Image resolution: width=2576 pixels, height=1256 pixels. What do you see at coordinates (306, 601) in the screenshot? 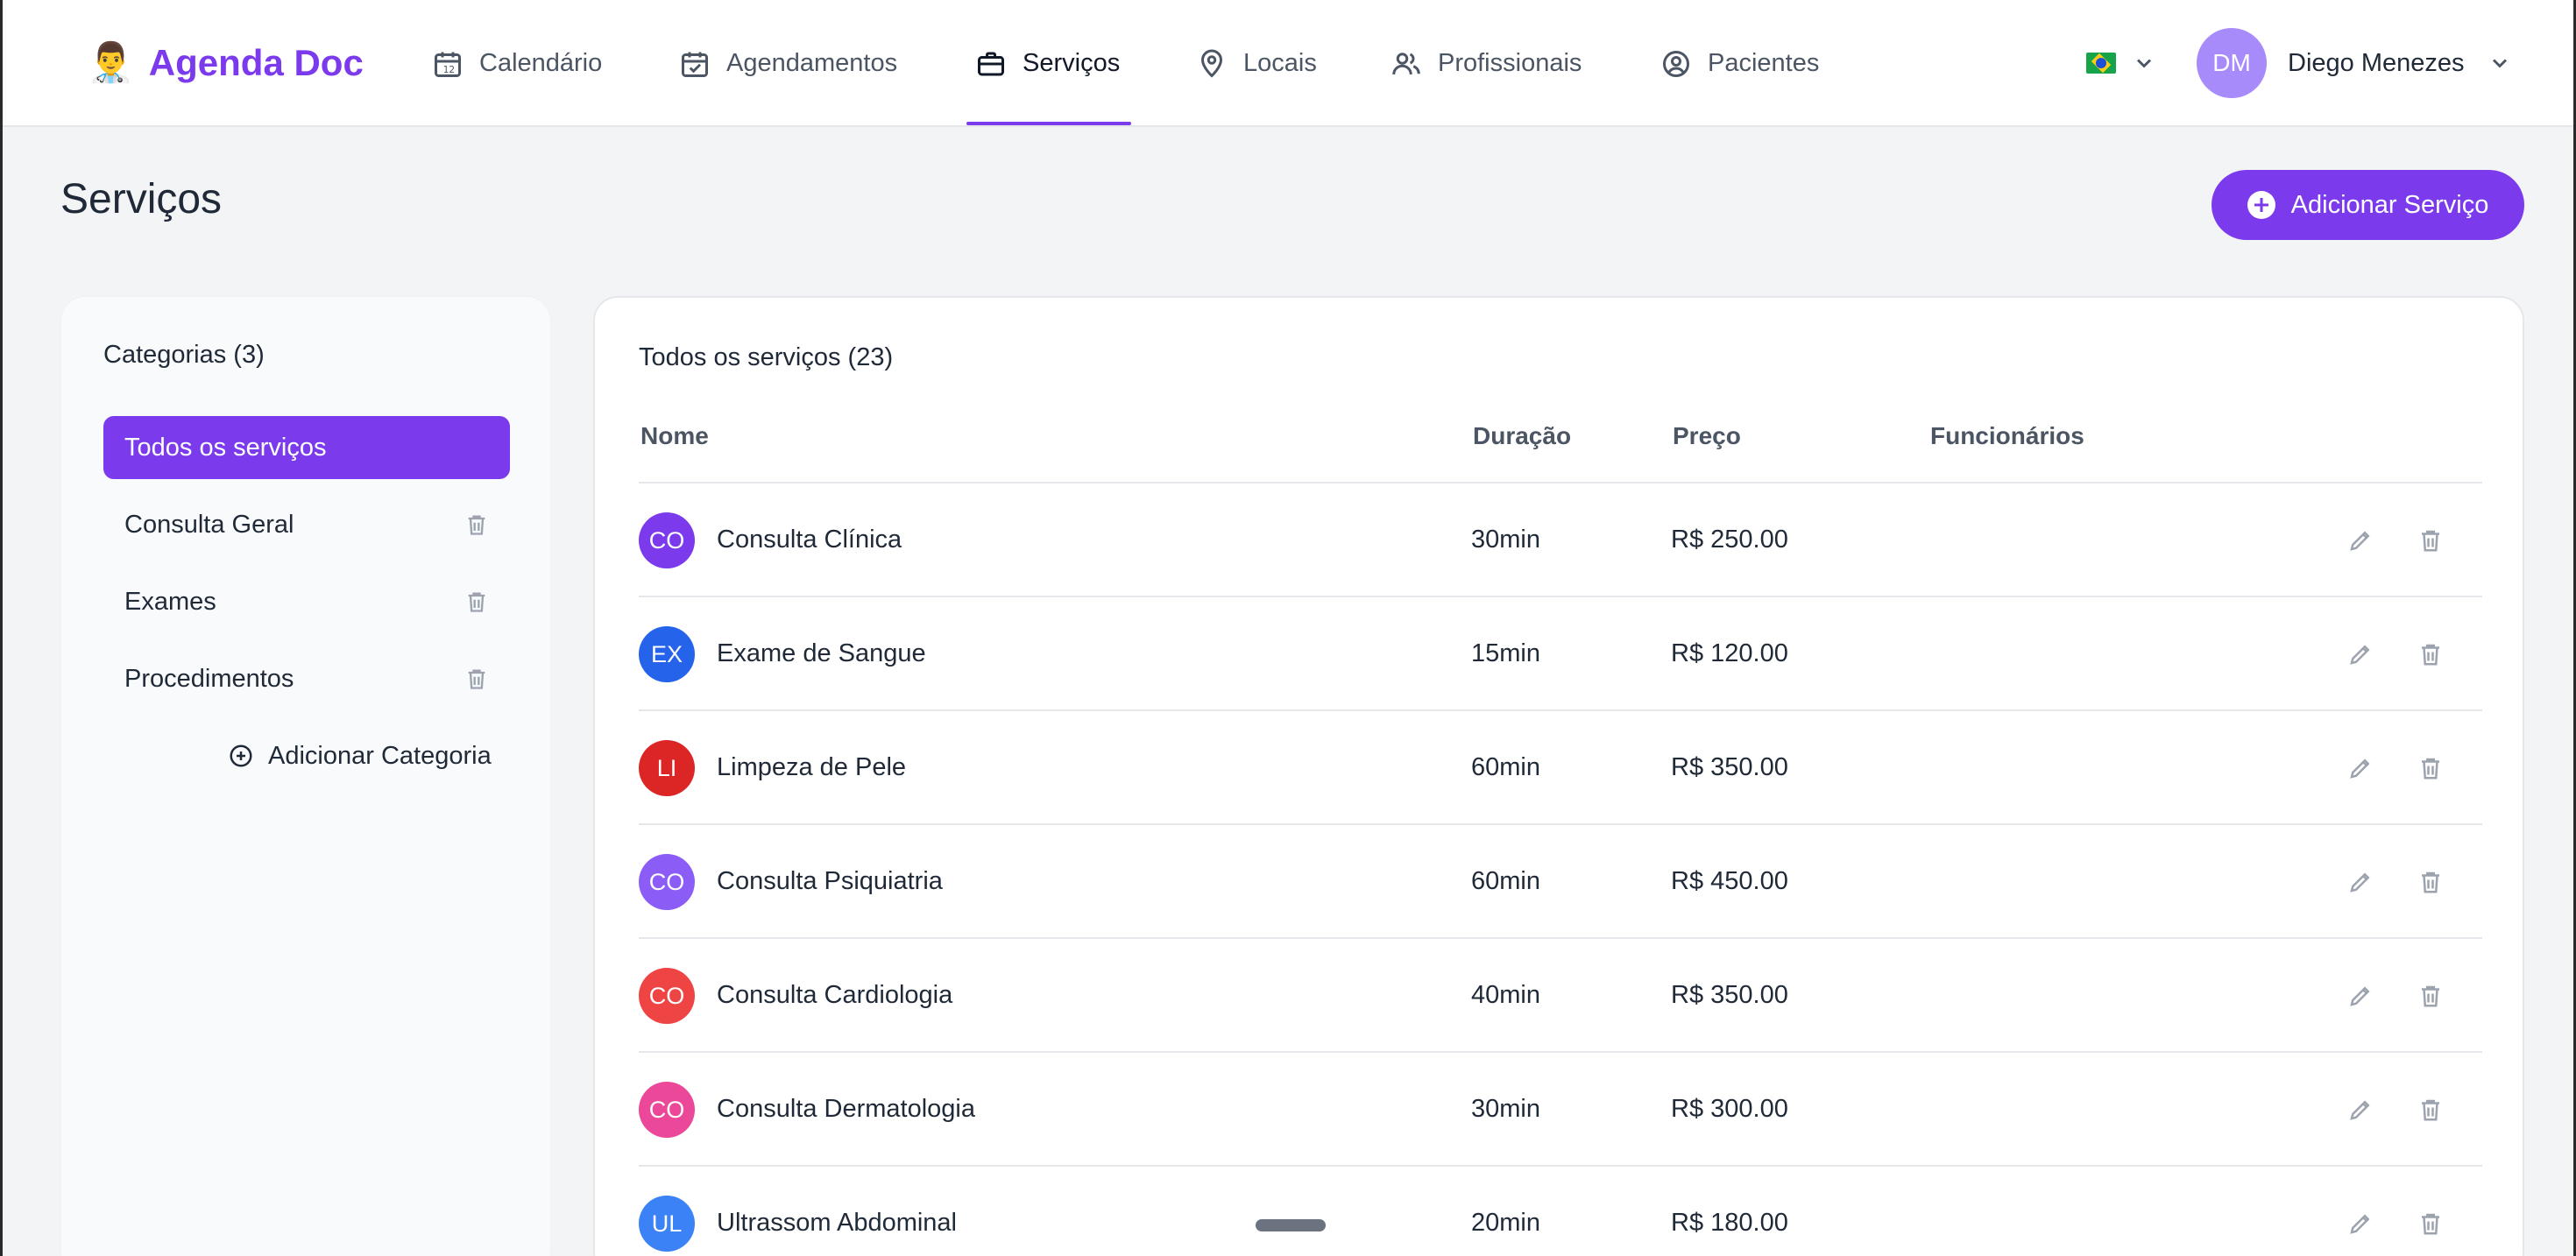
I see `category-item-exames: Exames` at bounding box center [306, 601].